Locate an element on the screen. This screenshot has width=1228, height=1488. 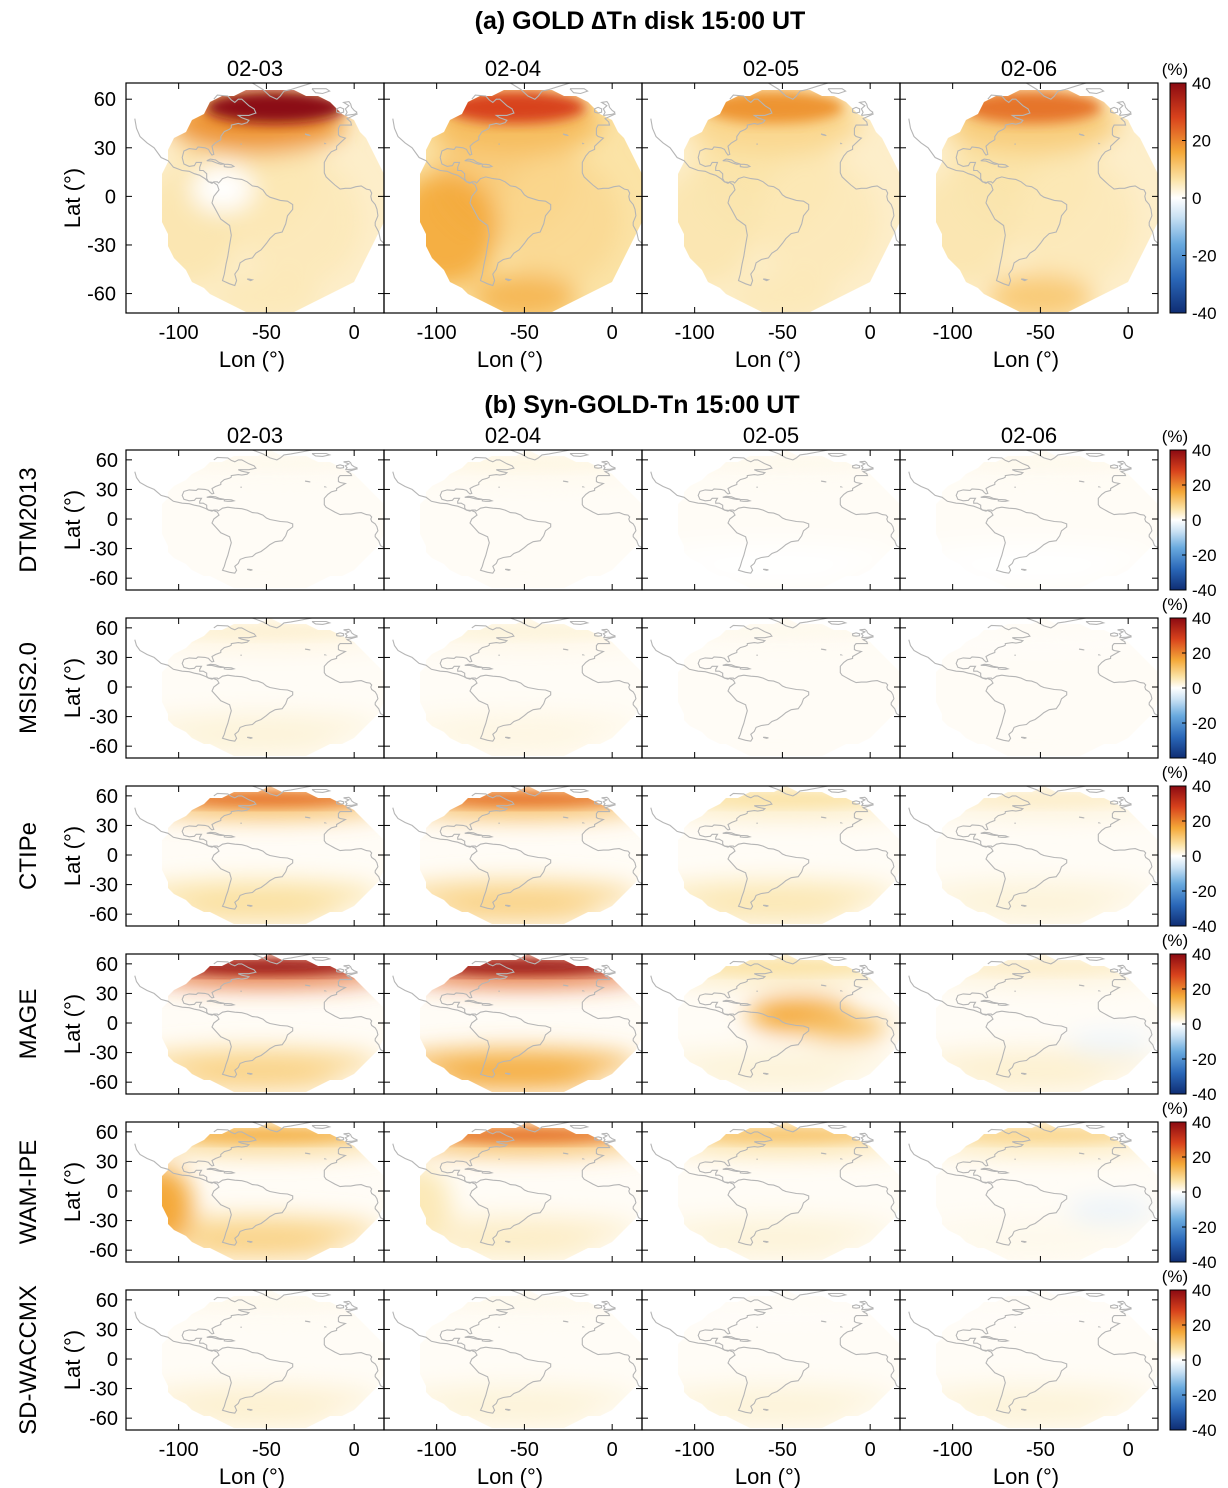
y-tick-label: -60 is located at coordinates (103, 747).